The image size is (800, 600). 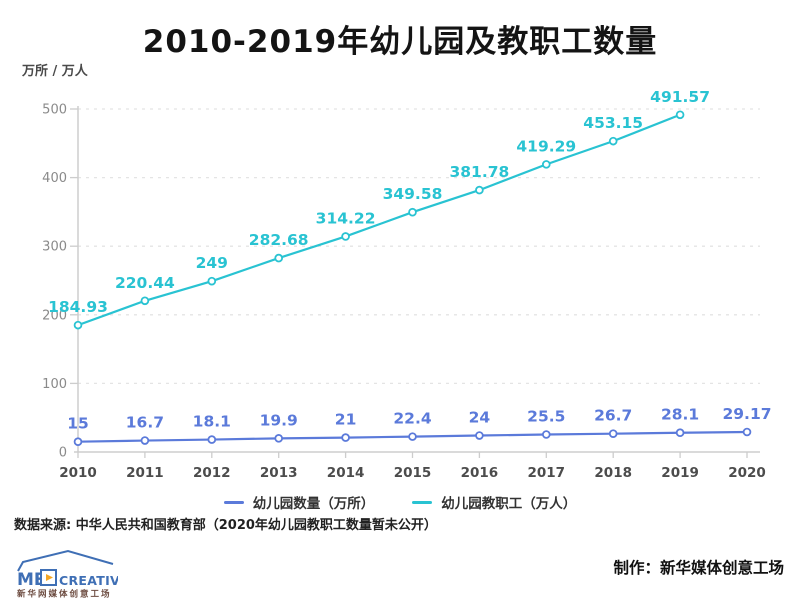 I want to click on x-tick-label: 2012, so click(x=212, y=473).